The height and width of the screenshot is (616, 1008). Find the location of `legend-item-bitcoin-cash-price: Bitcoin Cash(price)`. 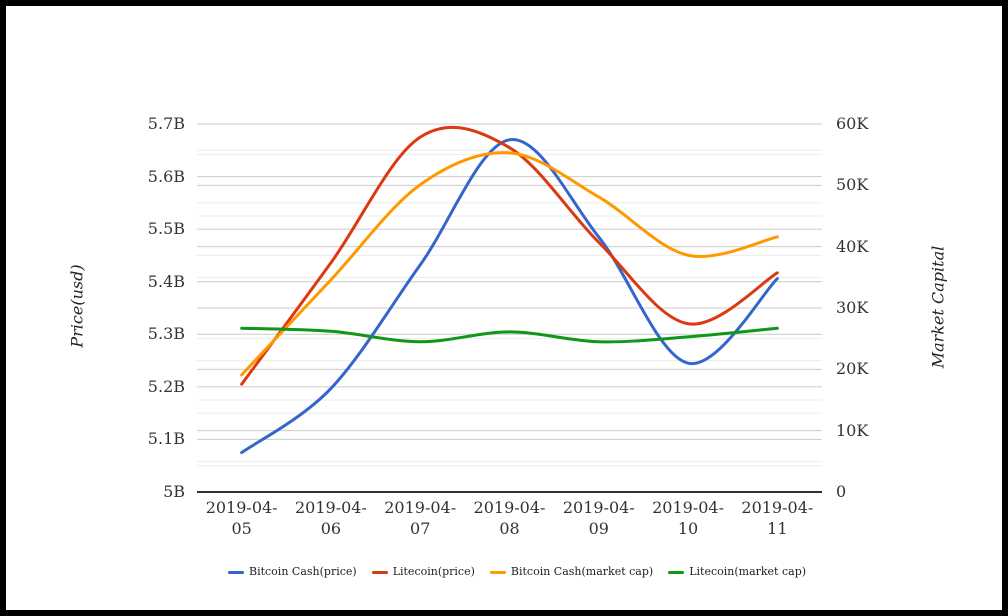

legend-item-bitcoin-cash-price: Bitcoin Cash(price) is located at coordinates (292, 572).